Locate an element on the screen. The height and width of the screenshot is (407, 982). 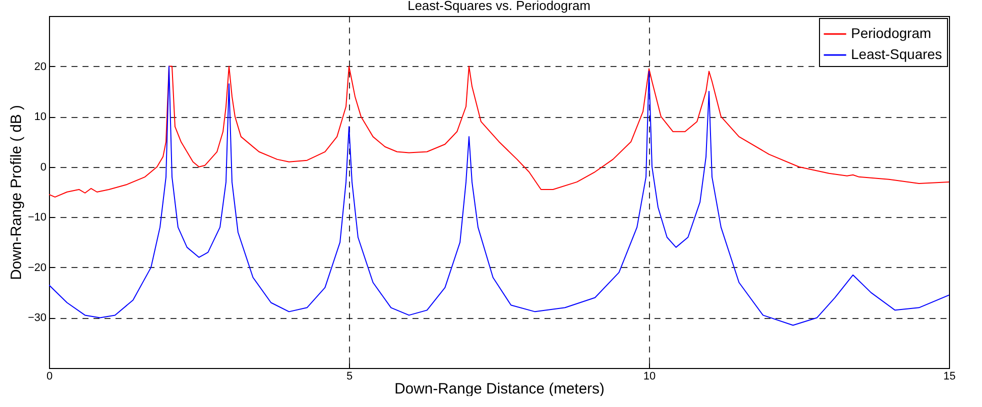
x-tick-label: 5 is located at coordinates (349, 376).